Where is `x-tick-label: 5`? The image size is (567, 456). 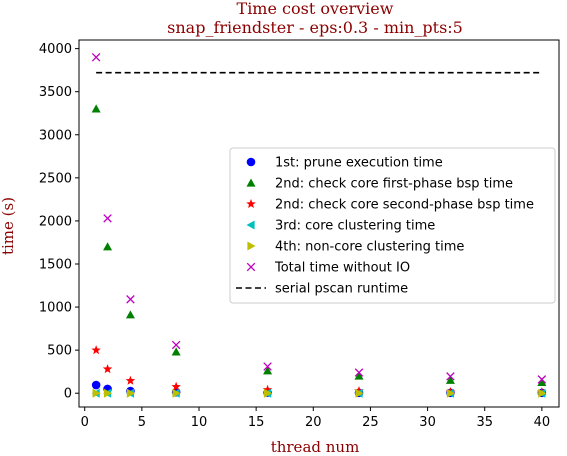
x-tick-label: 5 is located at coordinates (142, 422).